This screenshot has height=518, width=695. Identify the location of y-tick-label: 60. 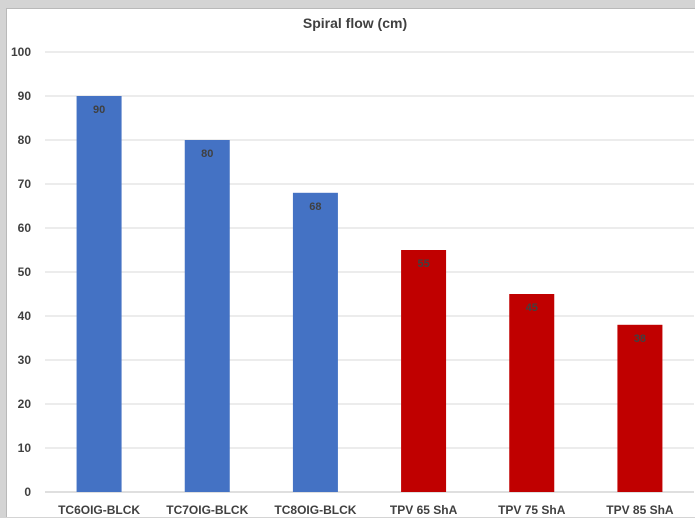
(25, 228).